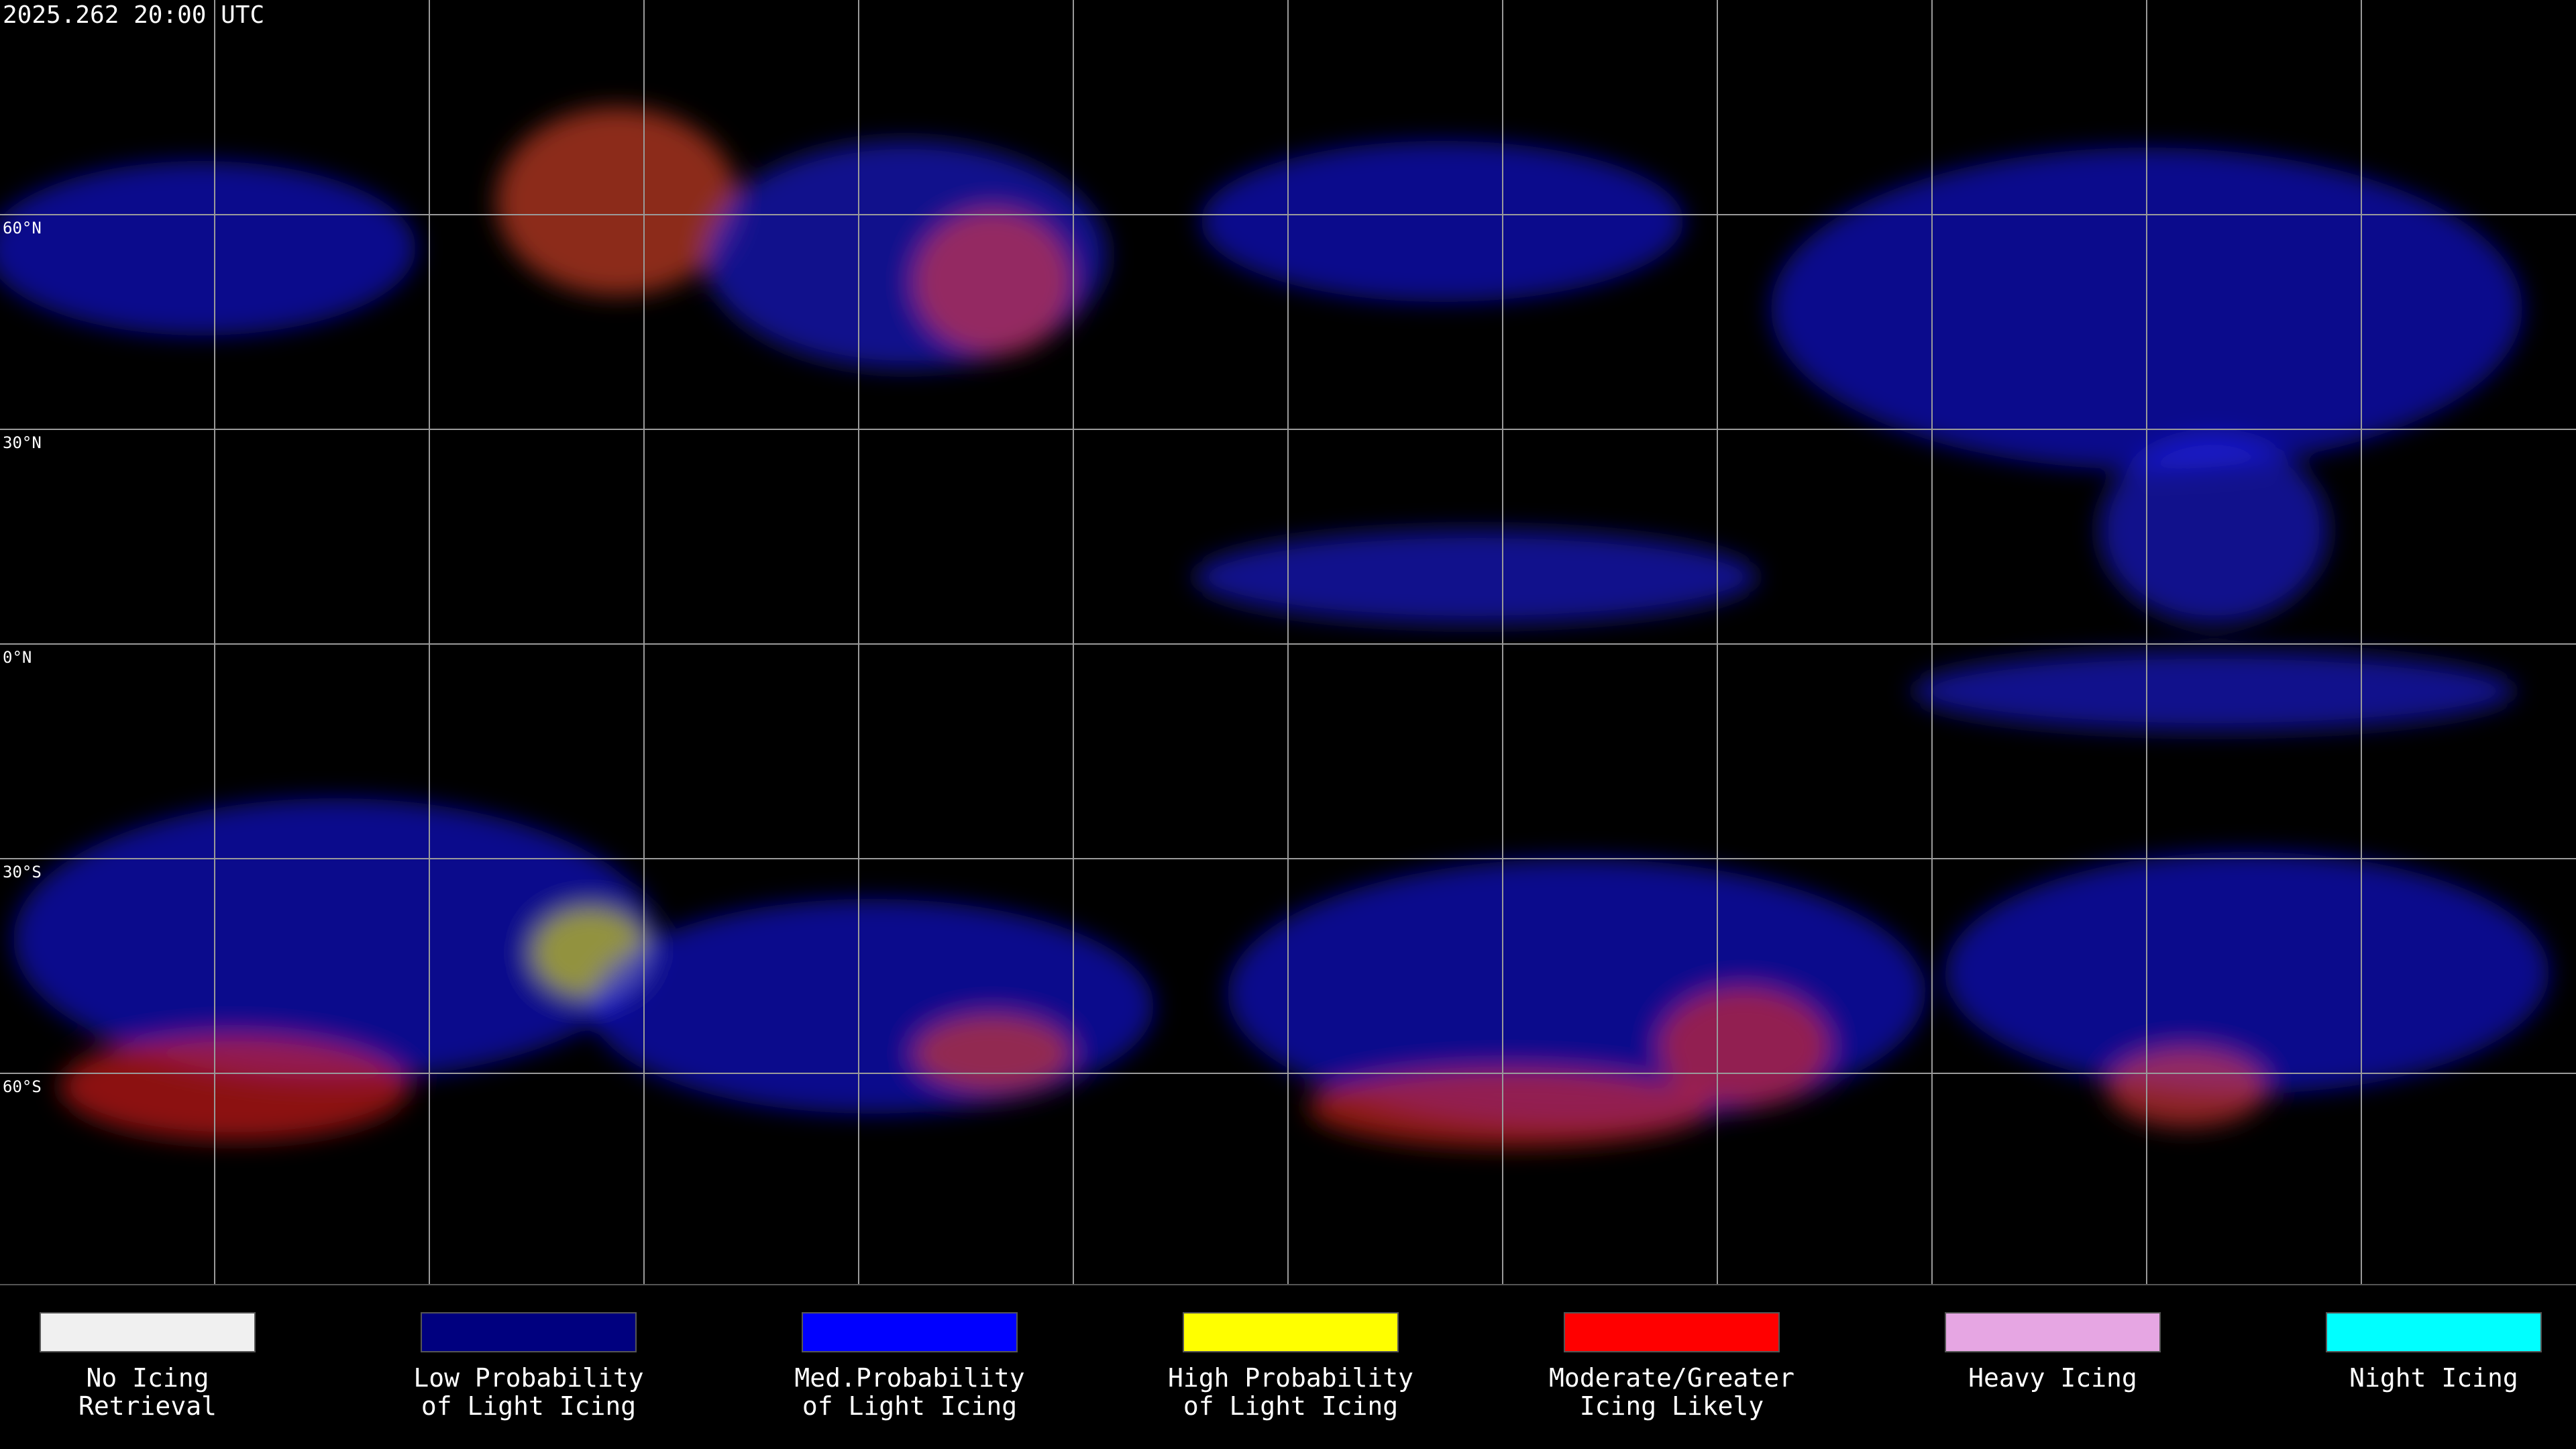 The width and height of the screenshot is (2576, 1449). What do you see at coordinates (2433, 1378) in the screenshot?
I see `legend-label: Night Icing` at bounding box center [2433, 1378].